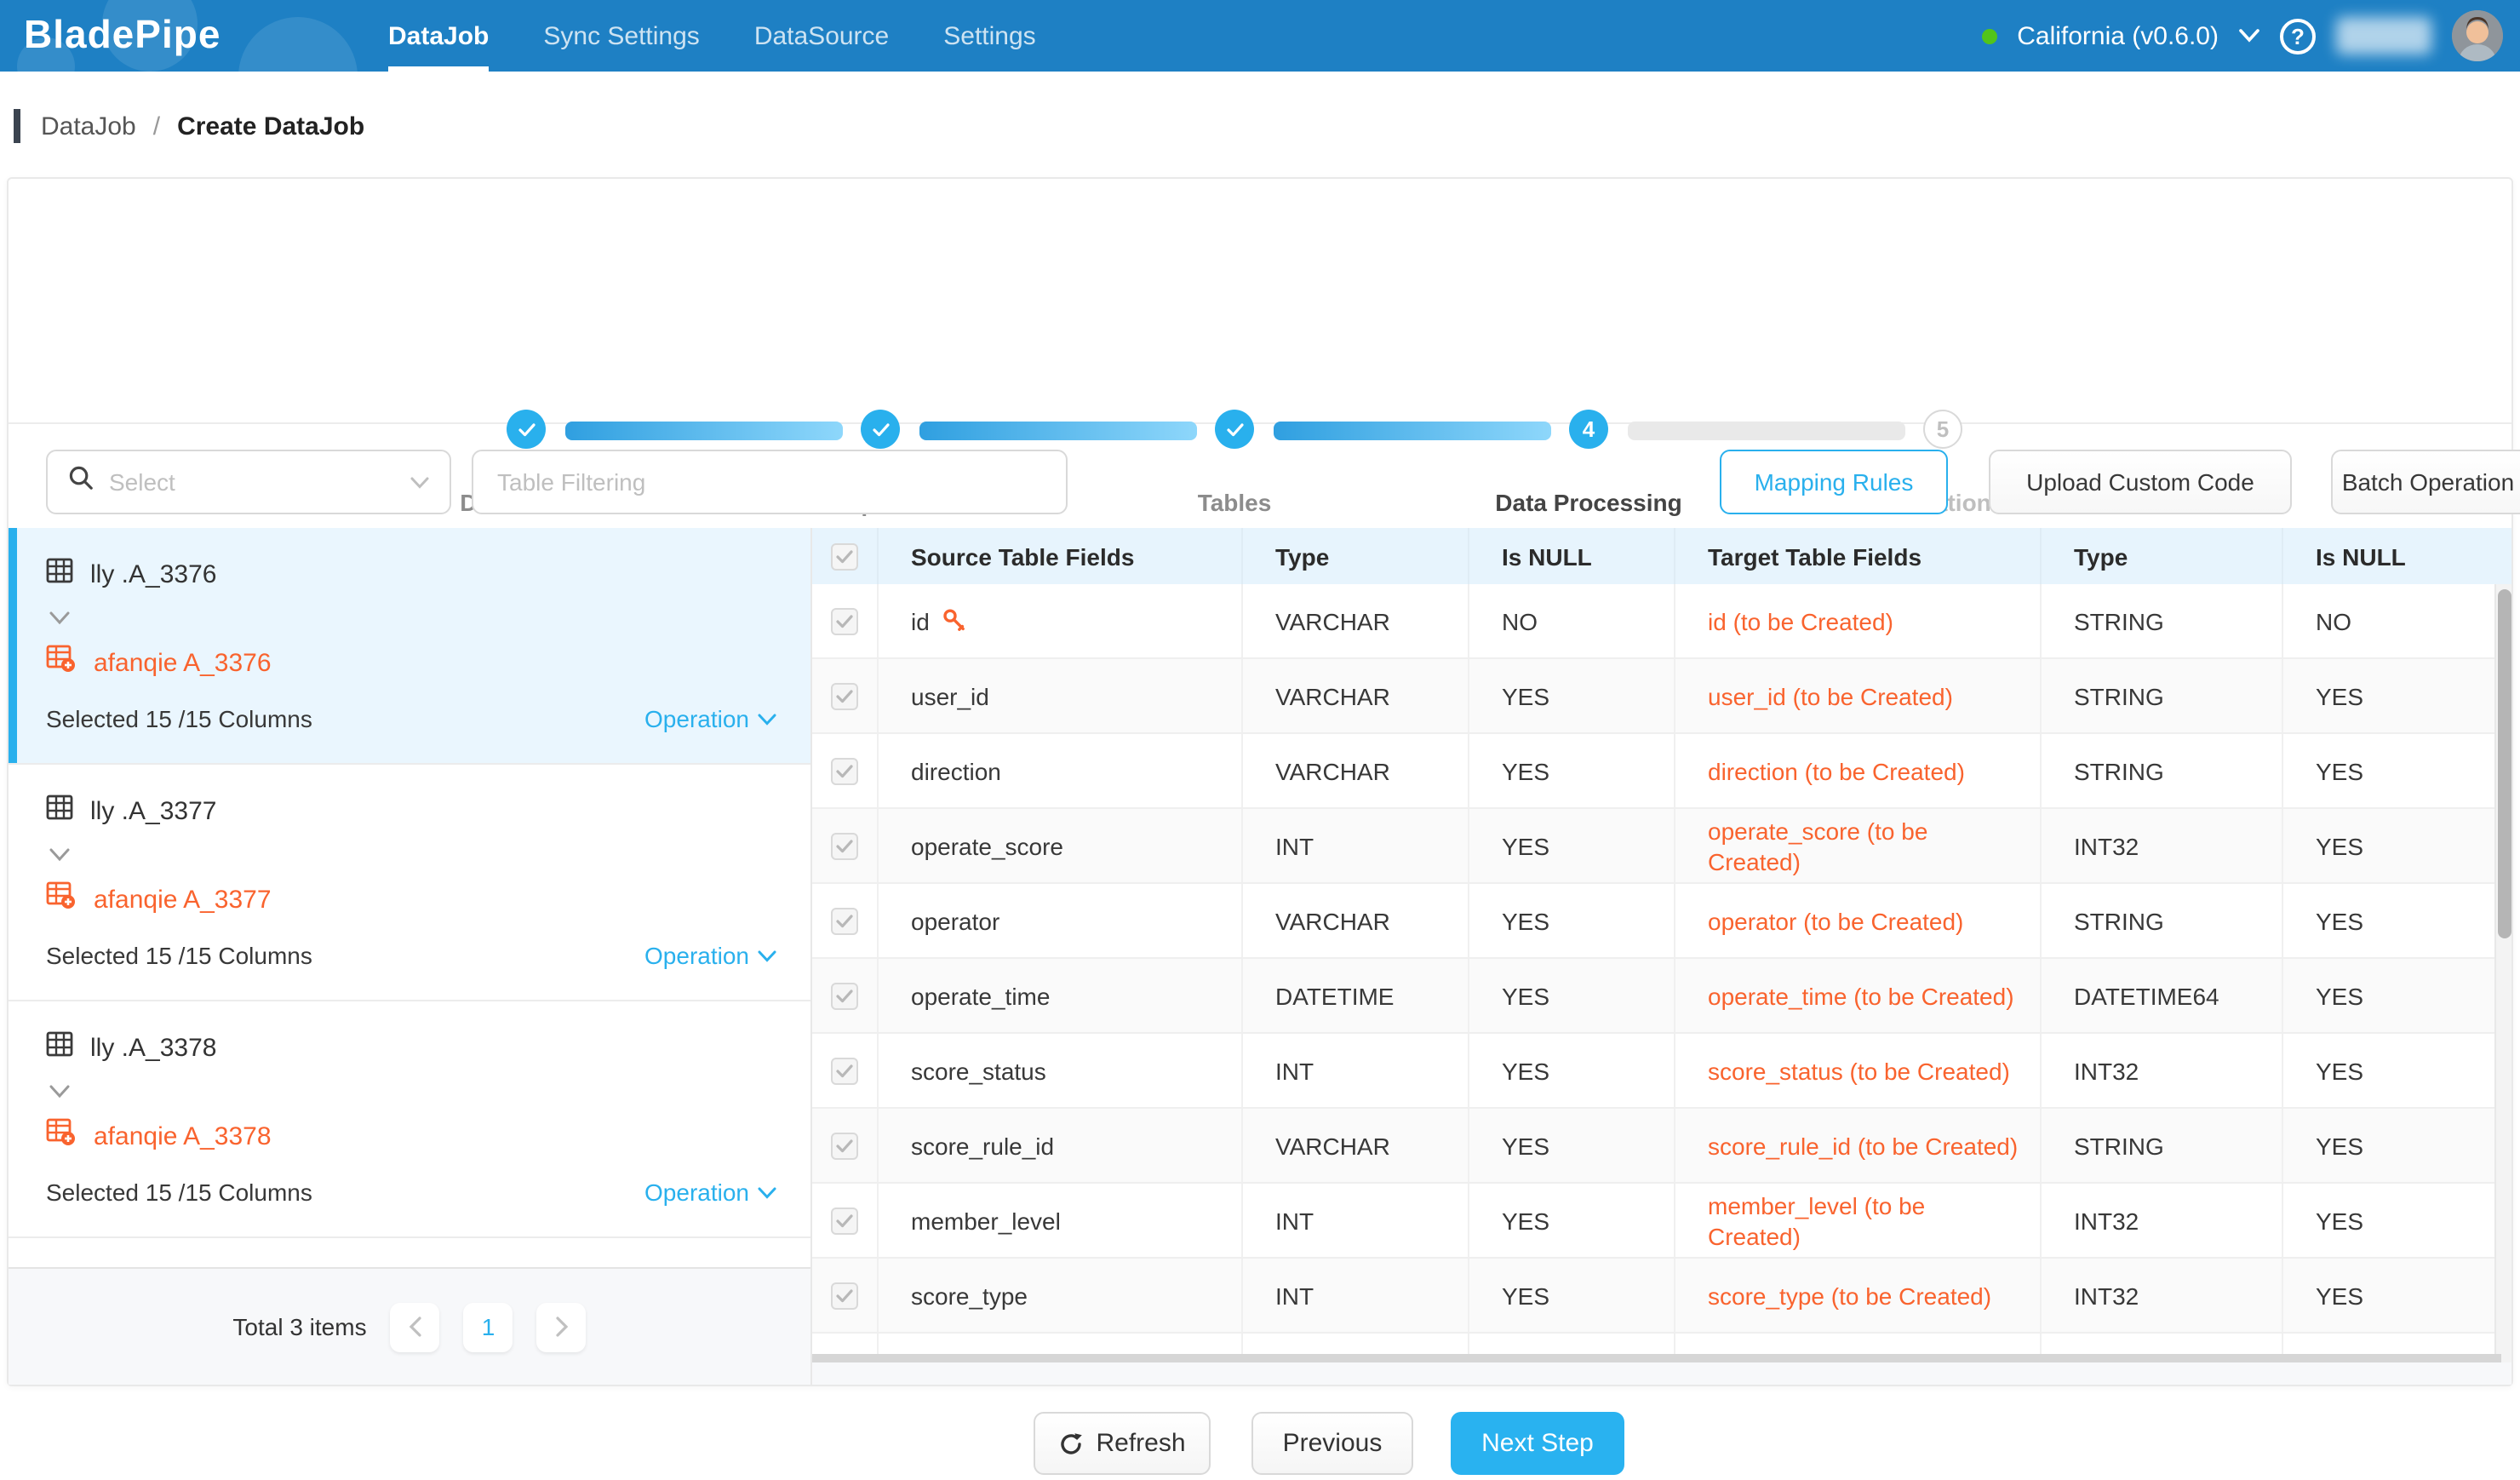  Describe the element at coordinates (920, 621) in the screenshot. I see `source-field-name: id` at that location.